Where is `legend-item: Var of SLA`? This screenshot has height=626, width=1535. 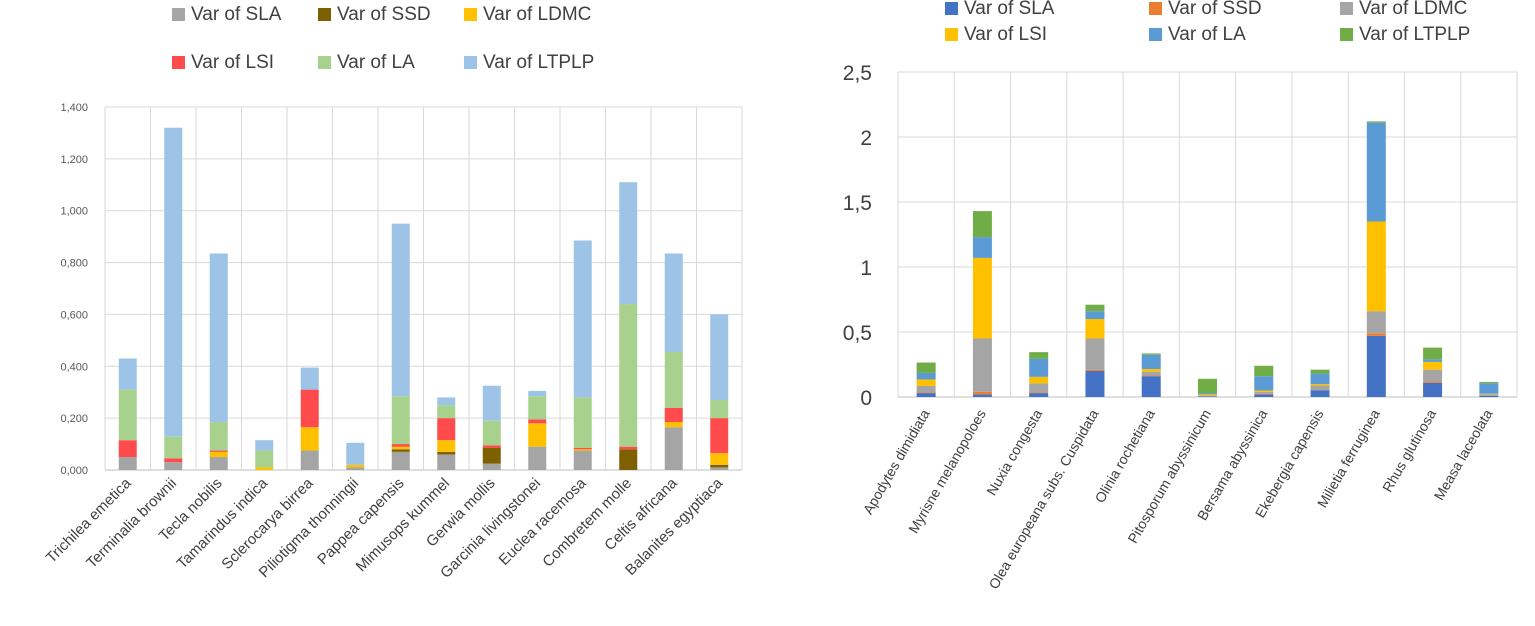 legend-item: Var of SLA is located at coordinates (1000, 9).